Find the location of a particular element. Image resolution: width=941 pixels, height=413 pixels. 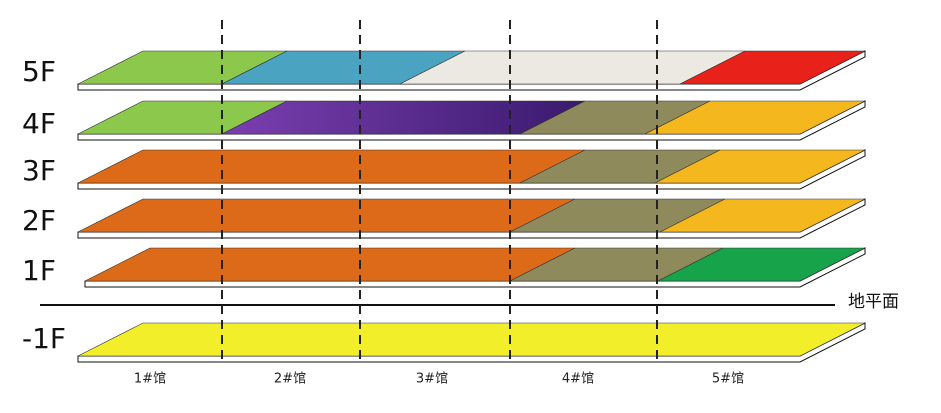

hall-label: 3#馆 is located at coordinates (432, 379).